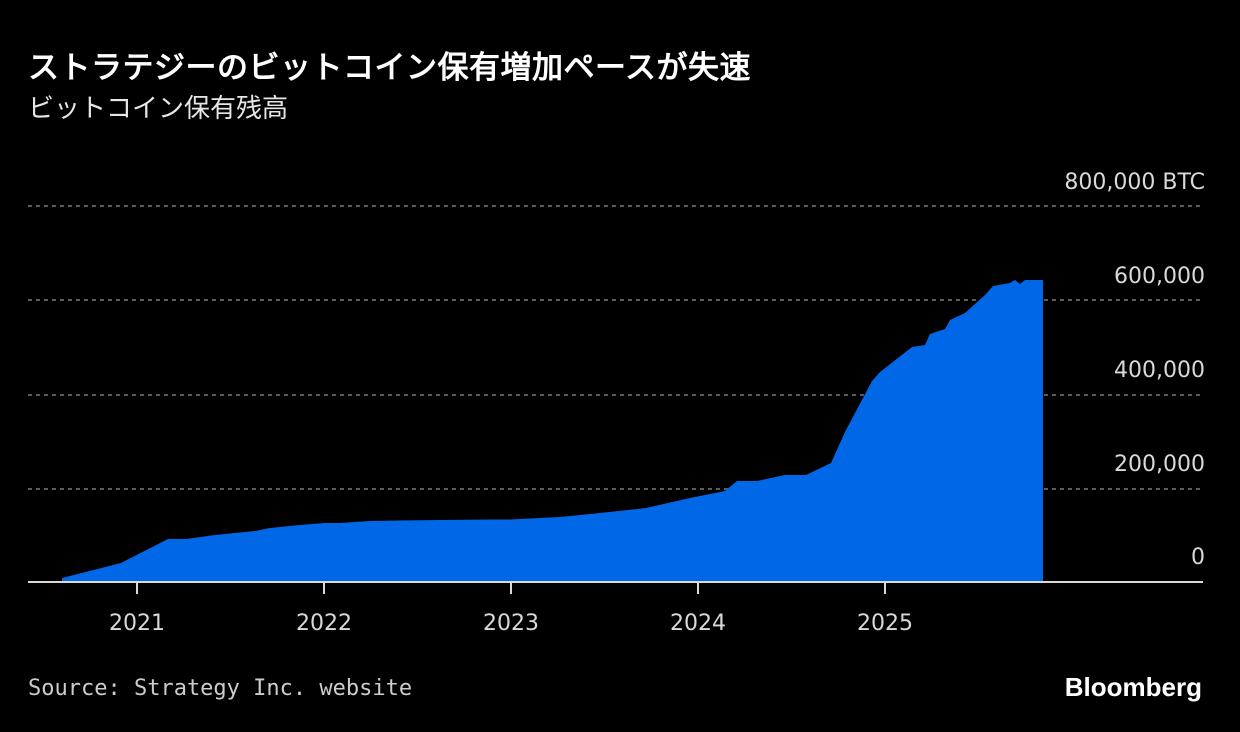 The height and width of the screenshot is (732, 1240). What do you see at coordinates (885, 623) in the screenshot?
I see `x-tick-2025: 2025` at bounding box center [885, 623].